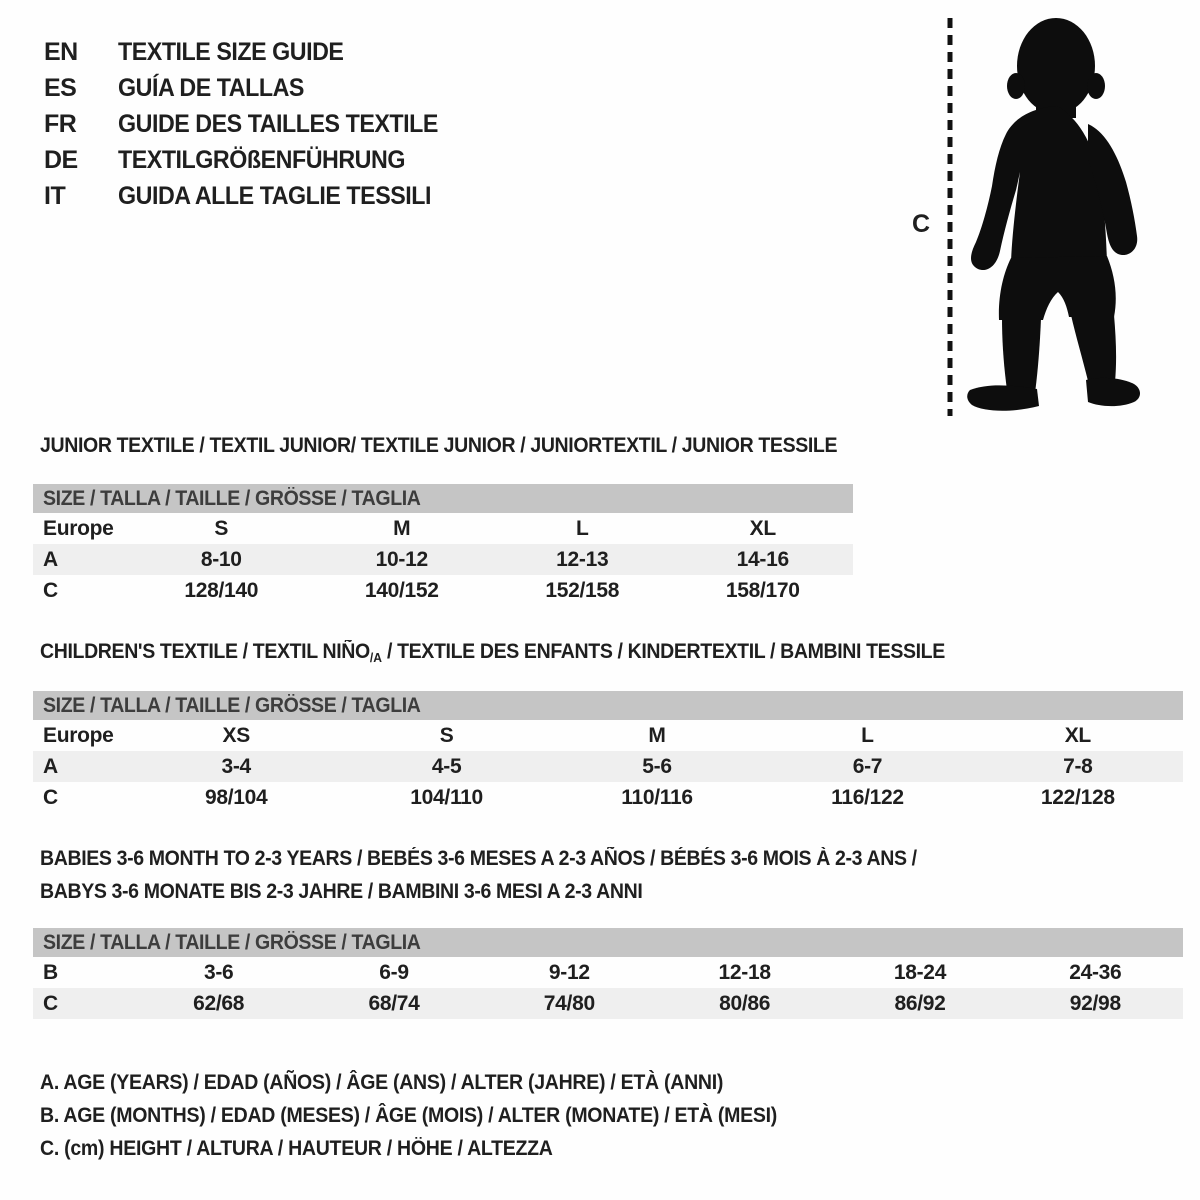 Image resolution: width=1200 pixels, height=1200 pixels. Describe the element at coordinates (1095, 1003) in the screenshot. I see `table-cell: 92/98` at that location.